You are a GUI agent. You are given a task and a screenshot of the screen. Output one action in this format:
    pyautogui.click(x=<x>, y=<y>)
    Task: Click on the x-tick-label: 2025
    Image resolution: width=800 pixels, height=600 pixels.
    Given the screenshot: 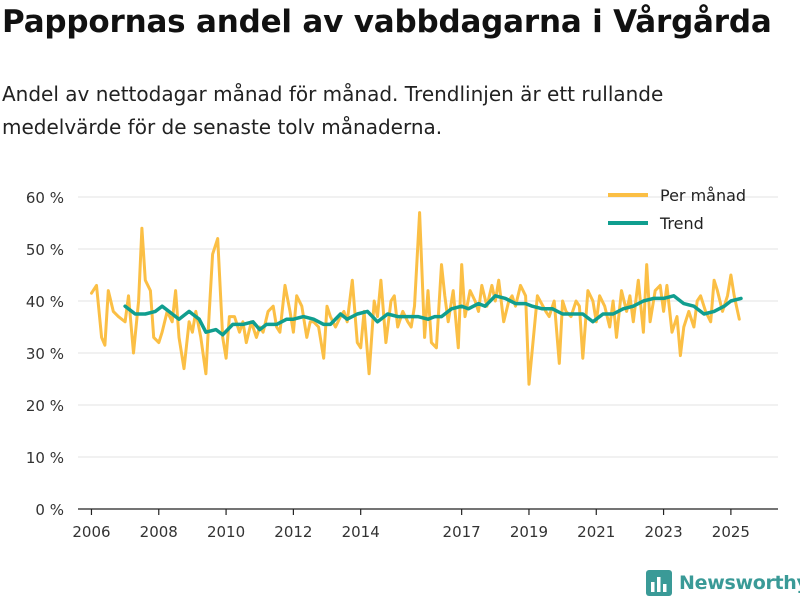 What is the action you would take?
    pyautogui.click(x=731, y=532)
    